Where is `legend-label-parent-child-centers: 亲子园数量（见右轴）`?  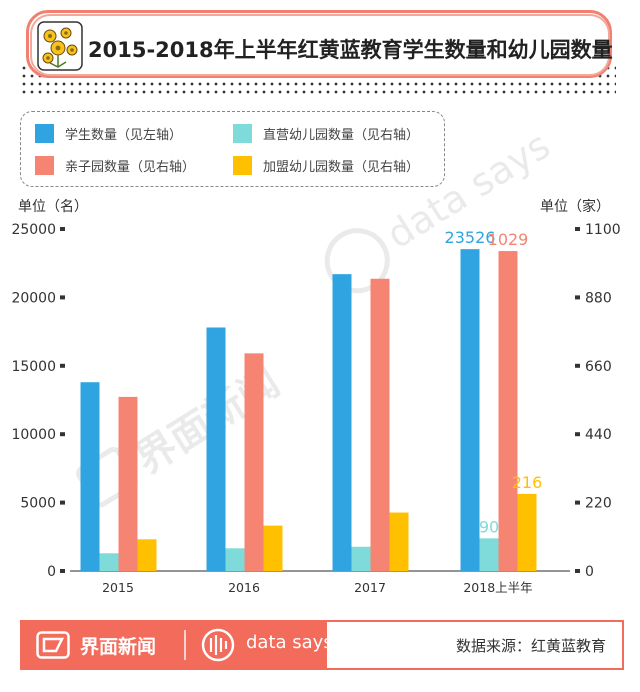 legend-label-parent-child-centers: 亲子园数量（见右轴） is located at coordinates (130, 167).